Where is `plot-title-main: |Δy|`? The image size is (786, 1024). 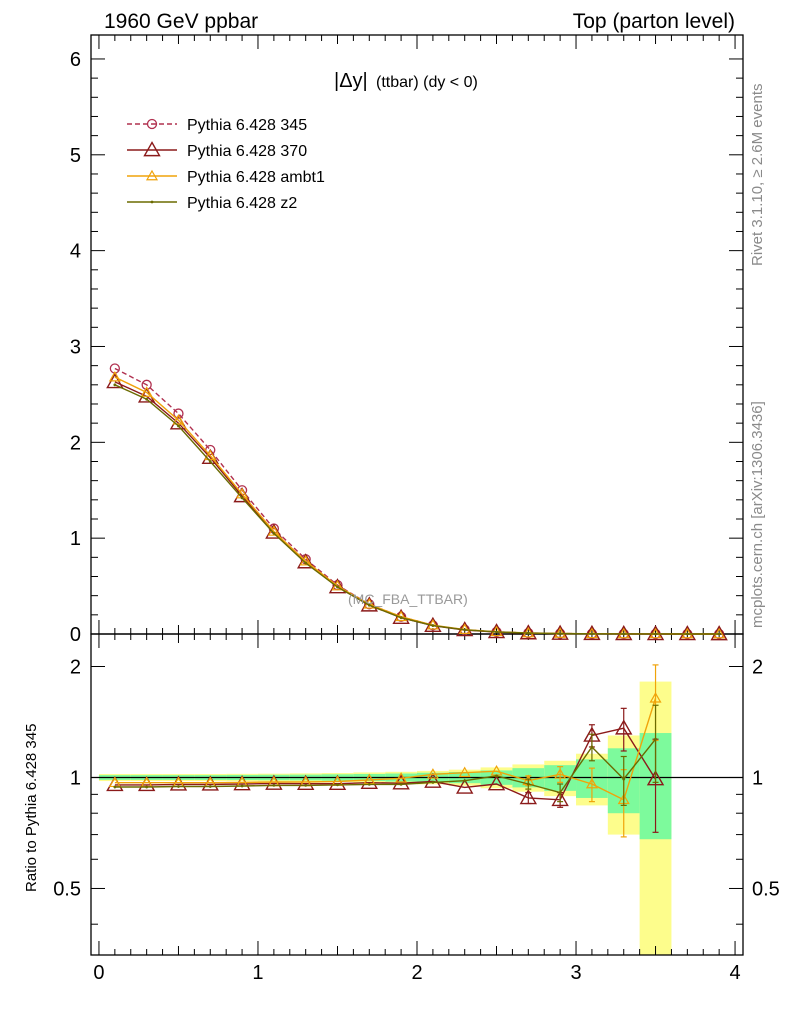
plot-title-main: |Δy| is located at coordinates (351, 81).